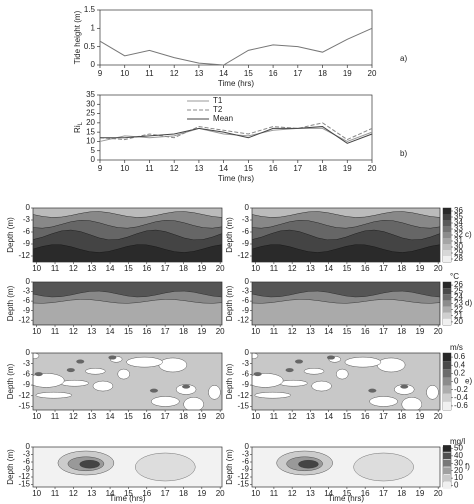  What do you see at coordinates (468, 381) in the screenshot?
I see `panel-label: e)` at bounding box center [468, 381].